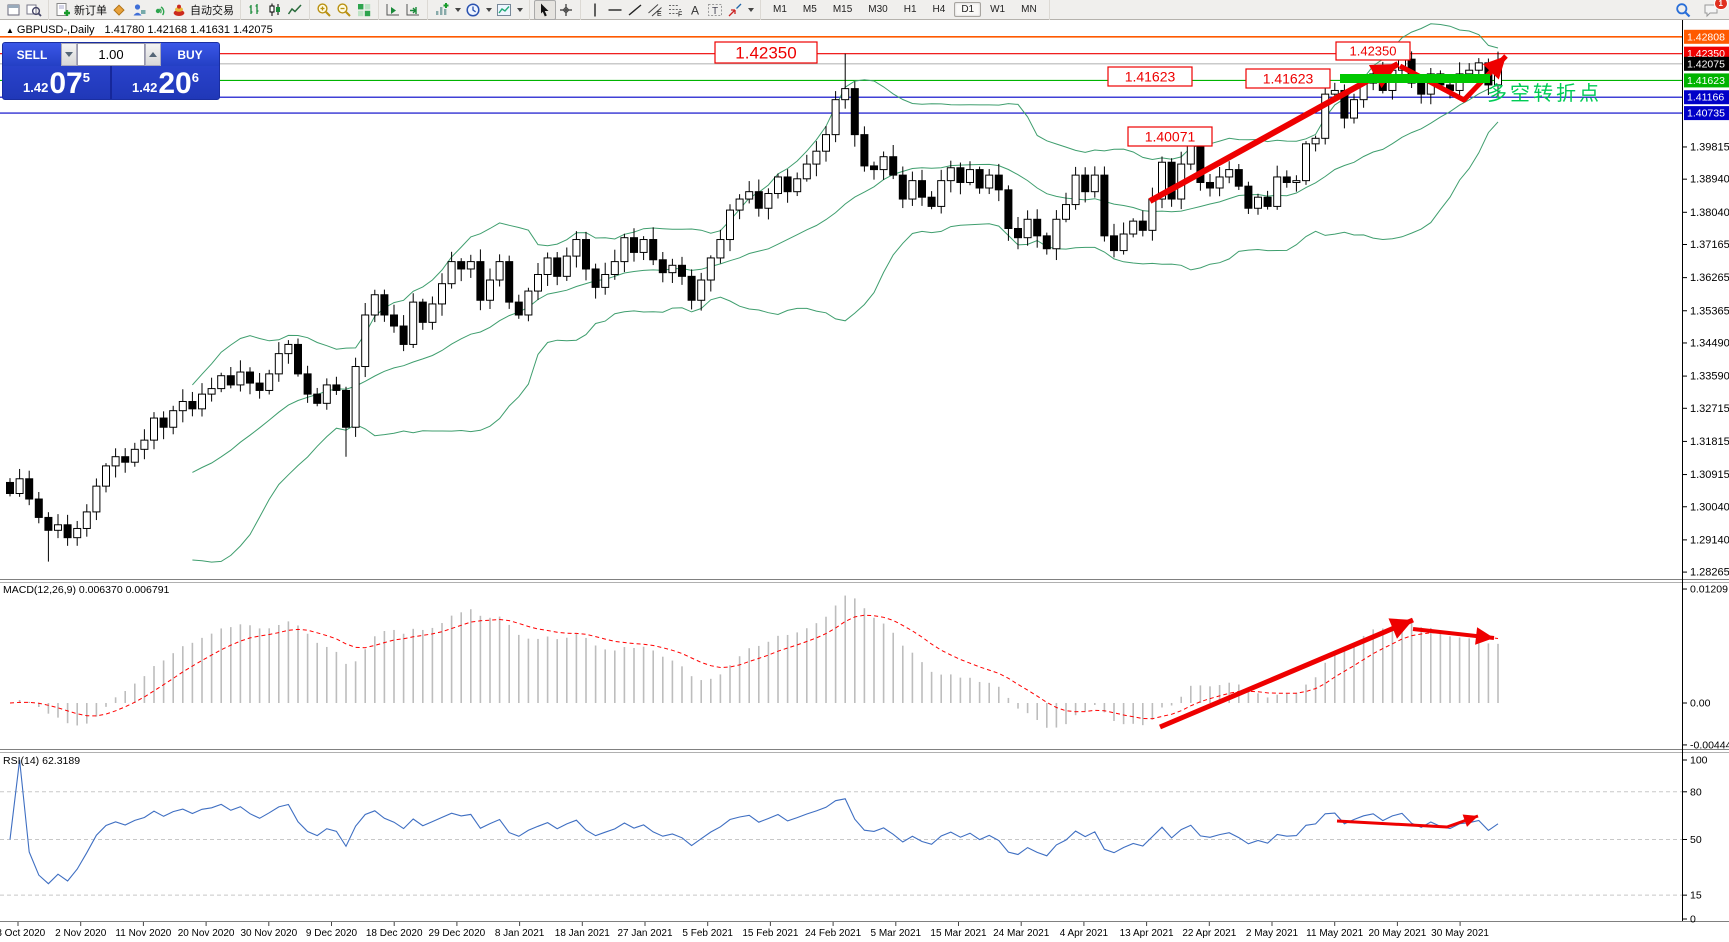  Describe the element at coordinates (1709, 343) in the screenshot. I see `price-tick: 1.34490` at that location.